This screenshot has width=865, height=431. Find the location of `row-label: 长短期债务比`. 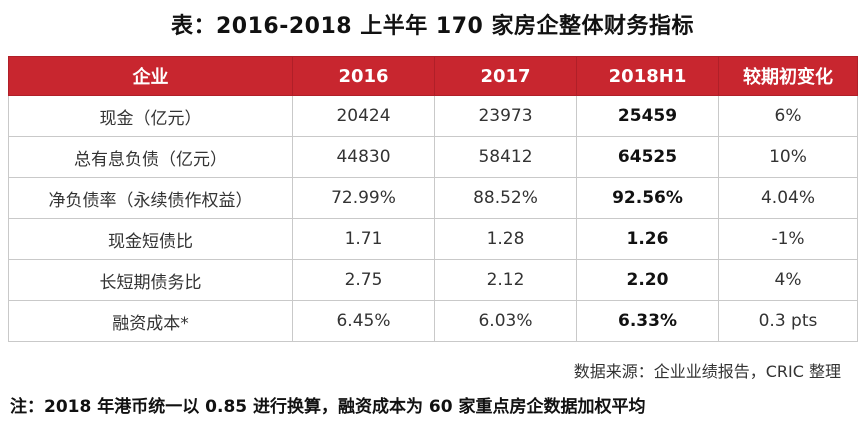

row-label: 长短期债务比 is located at coordinates (150, 280).